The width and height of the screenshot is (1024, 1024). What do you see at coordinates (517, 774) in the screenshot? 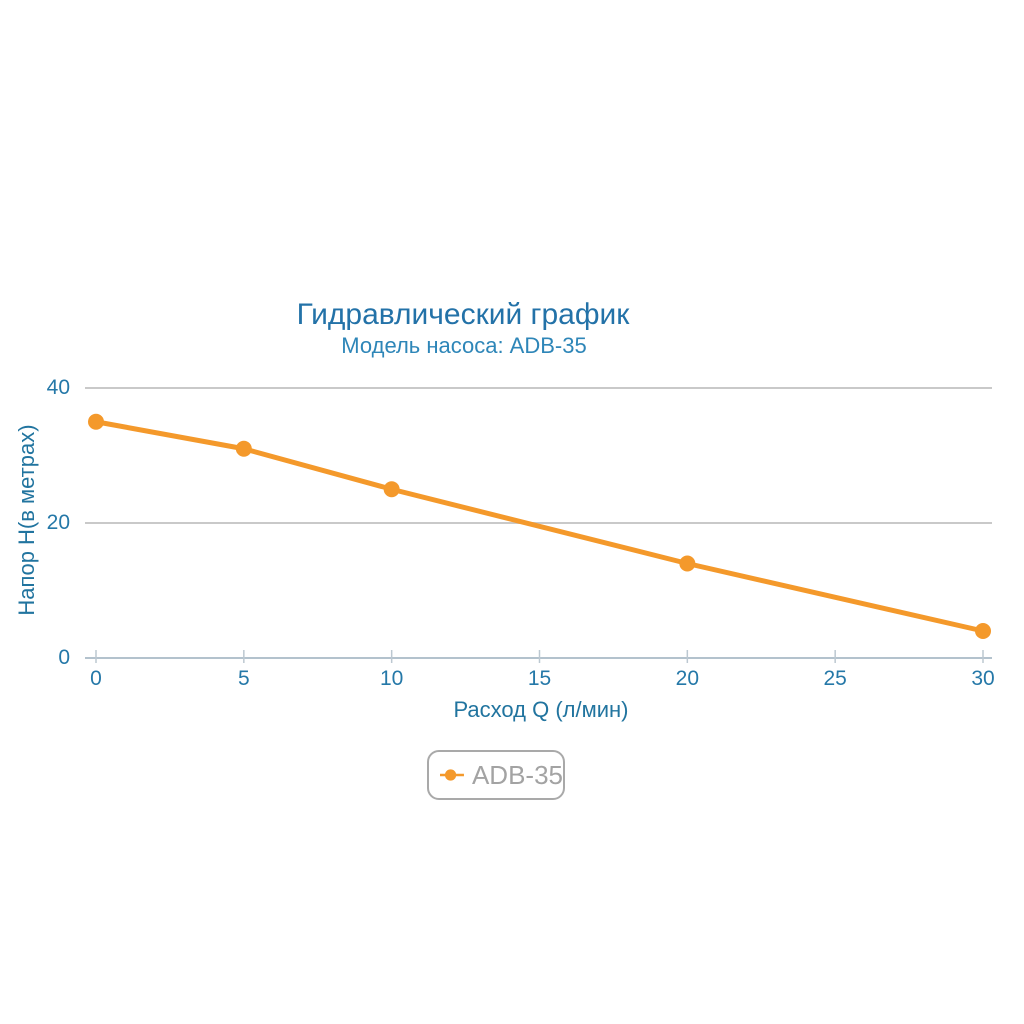
I see `legend-label: ADB-35` at bounding box center [517, 774].